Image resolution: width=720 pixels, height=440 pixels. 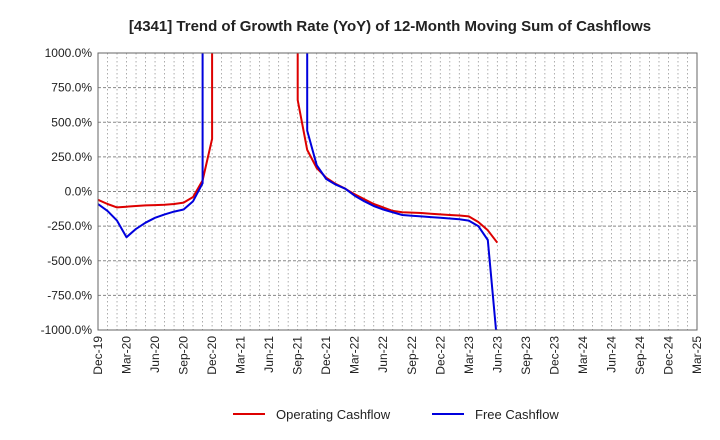 I want to click on x-tick-label: Sep-21, so click(x=298, y=355).